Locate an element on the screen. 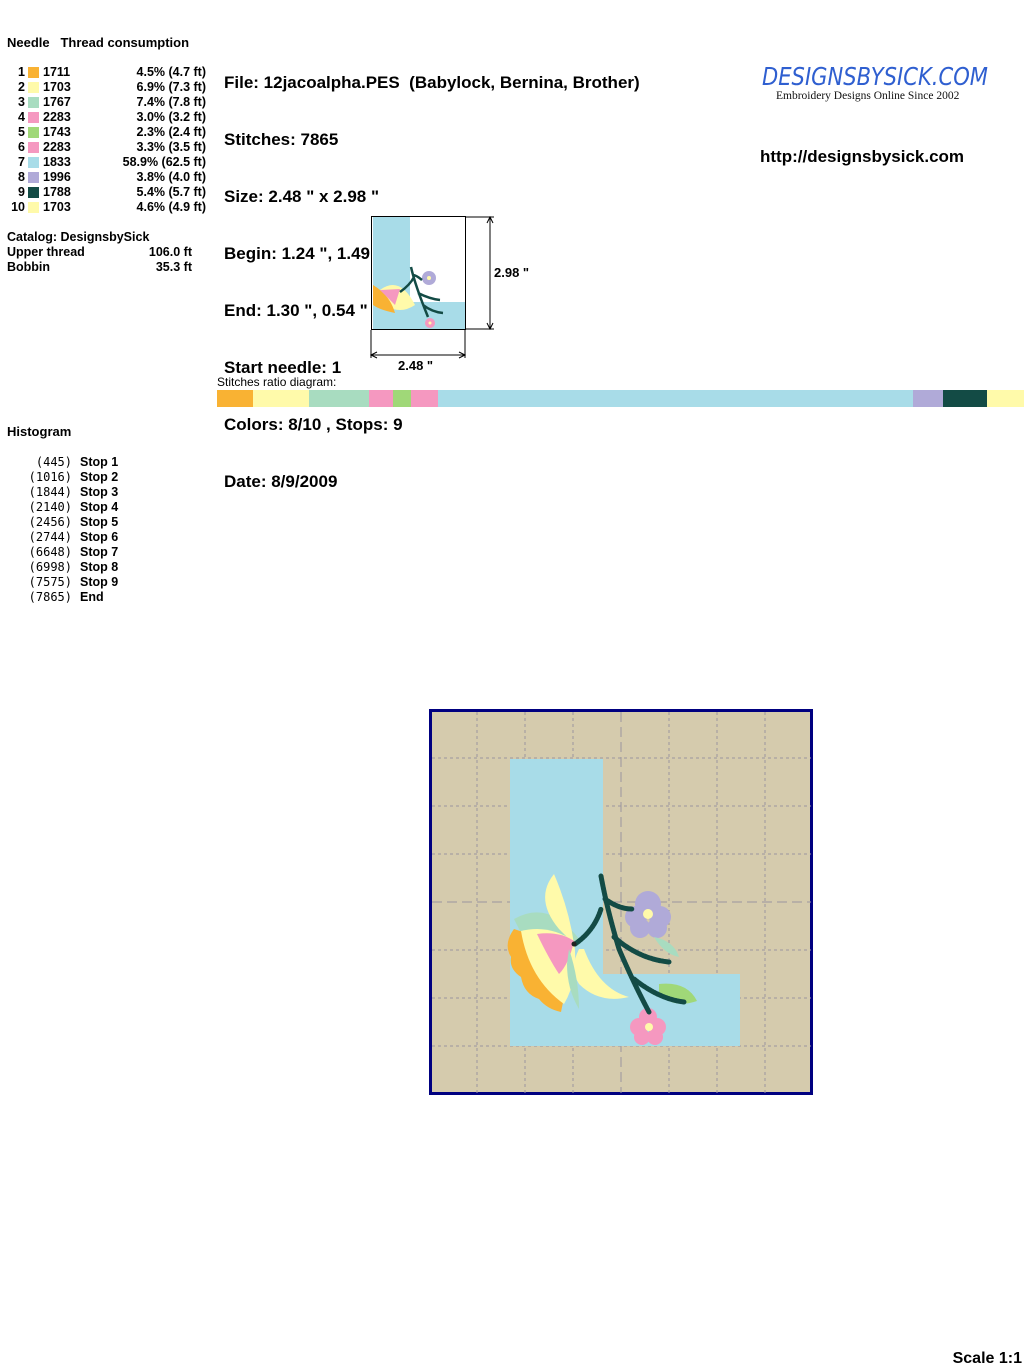 This screenshot has width=1024, height=1370. upper-thread-label: Upper thread is located at coordinates (46, 252).